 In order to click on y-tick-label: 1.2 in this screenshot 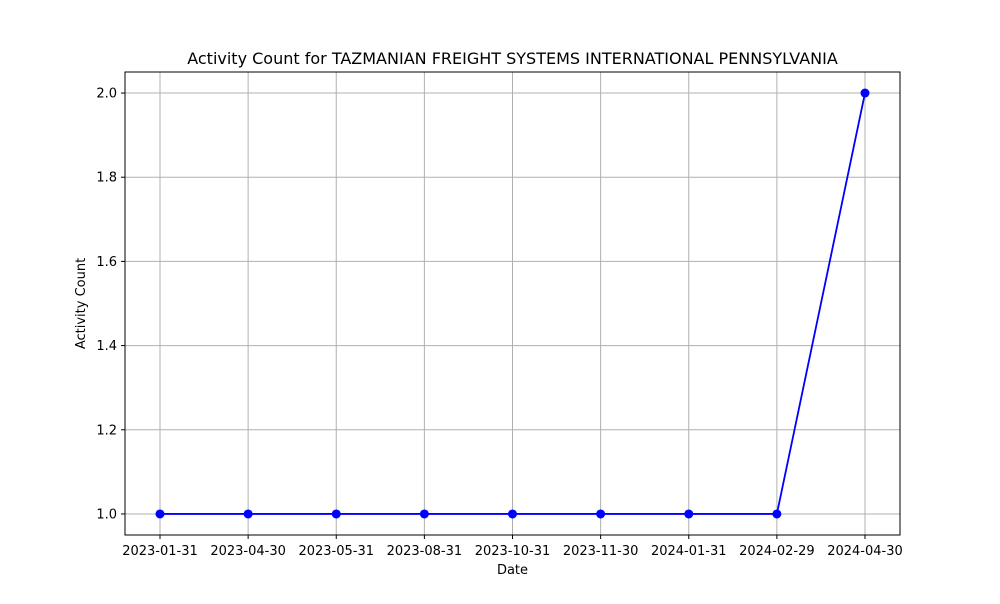, I will do `click(106, 430)`.